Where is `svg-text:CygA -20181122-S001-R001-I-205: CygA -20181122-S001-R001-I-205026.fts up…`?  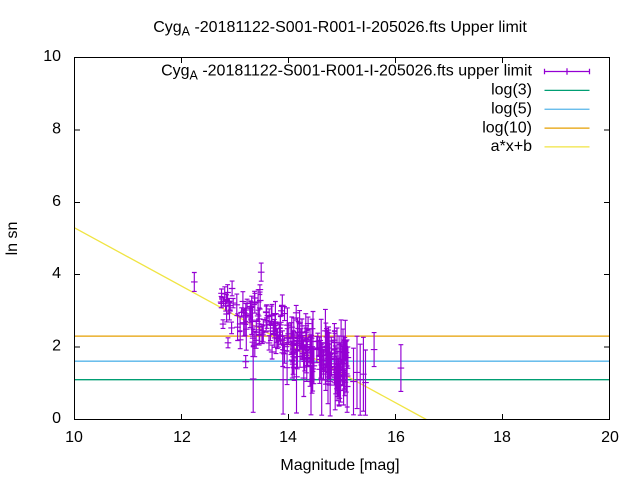
svg-text:CygA -20181122-S001-R001-I-205: CygA -20181122-S001-R001-I-205026.fts up… is located at coordinates (346, 73).